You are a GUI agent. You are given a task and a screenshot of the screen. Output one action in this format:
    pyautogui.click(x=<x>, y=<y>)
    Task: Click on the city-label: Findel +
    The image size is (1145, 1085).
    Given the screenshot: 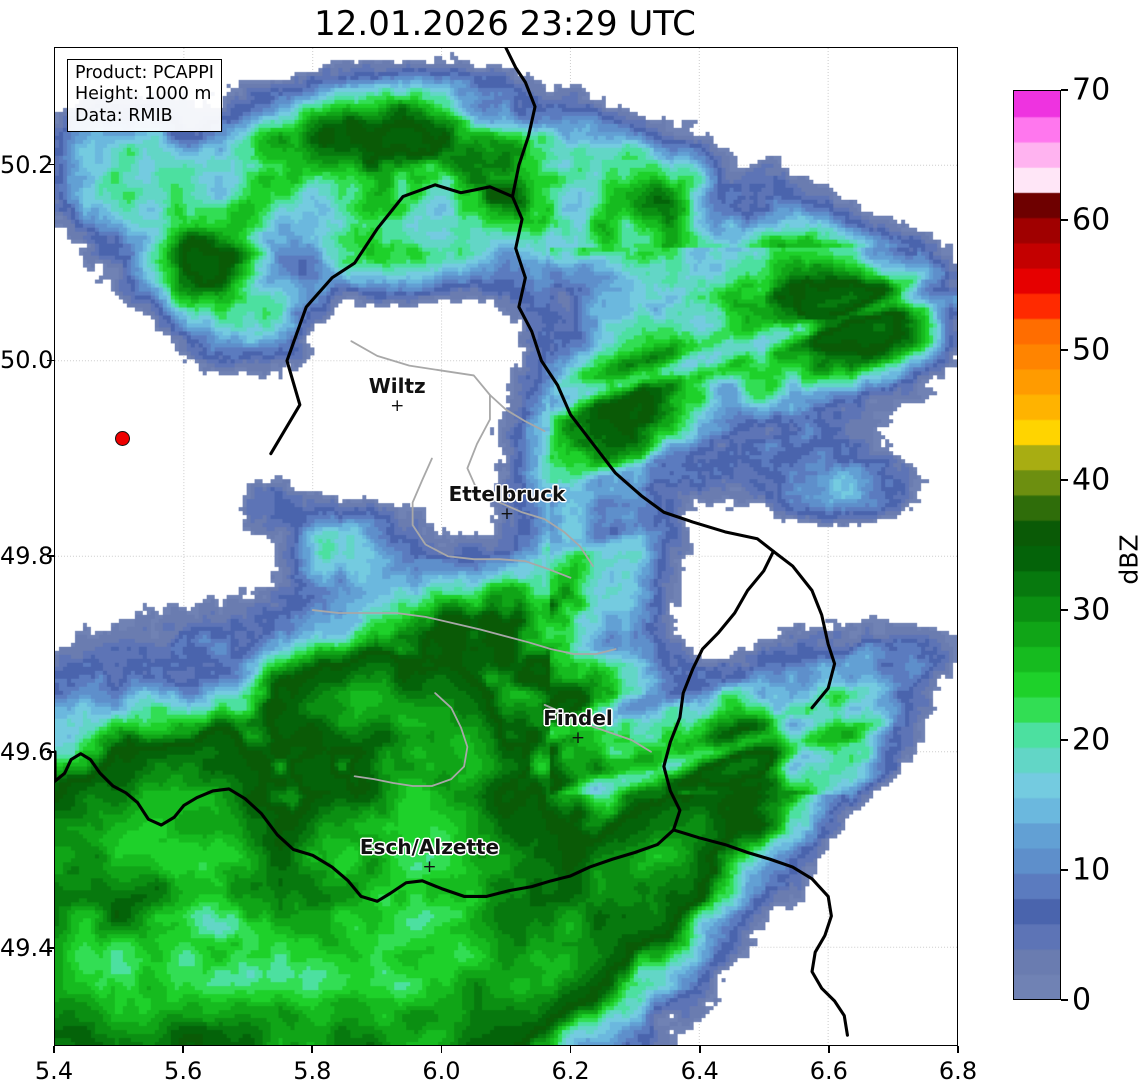 What is the action you would take?
    pyautogui.click(x=578, y=726)
    